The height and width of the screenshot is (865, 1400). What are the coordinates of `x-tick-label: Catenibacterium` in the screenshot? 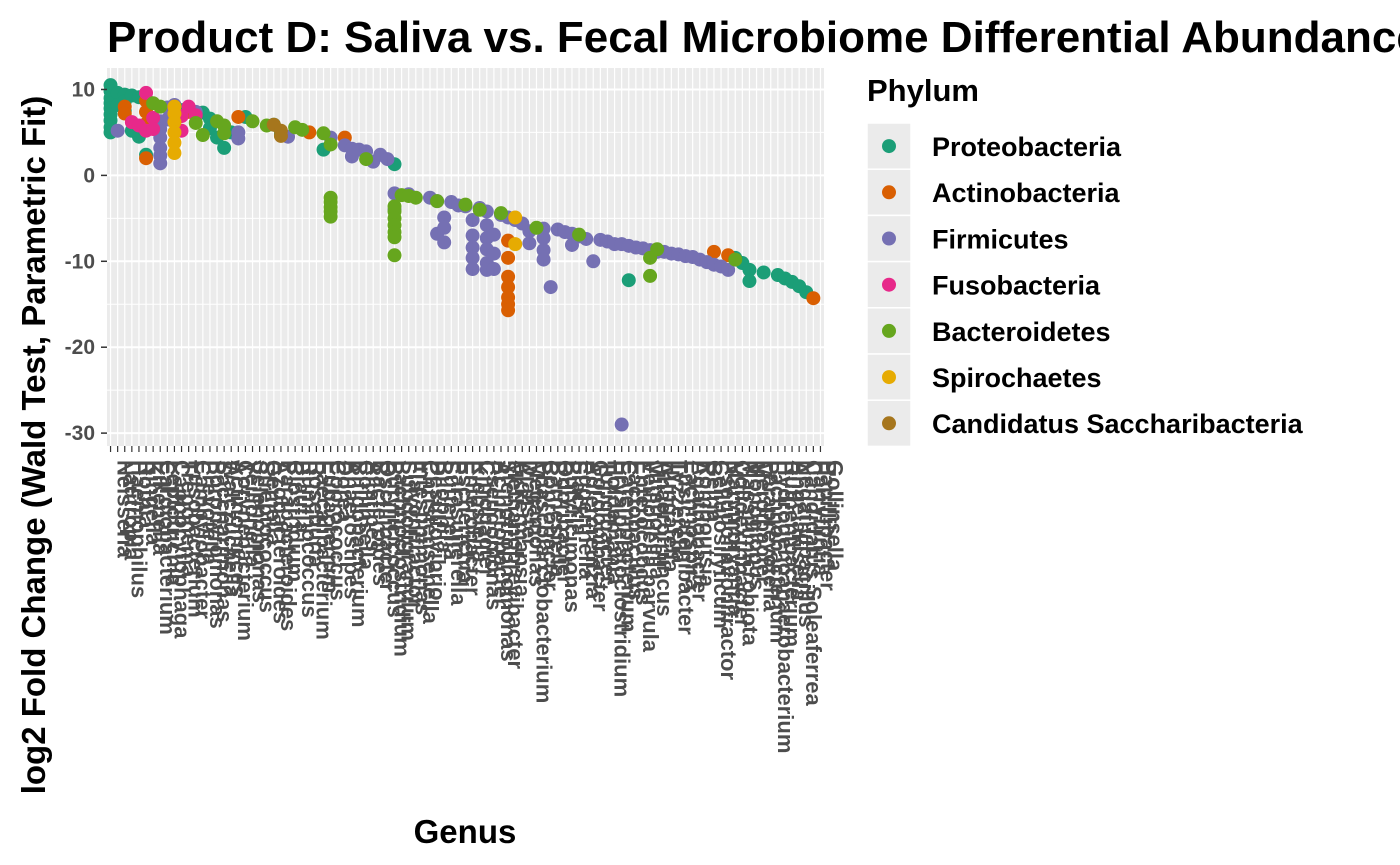 It's located at (629, 546).